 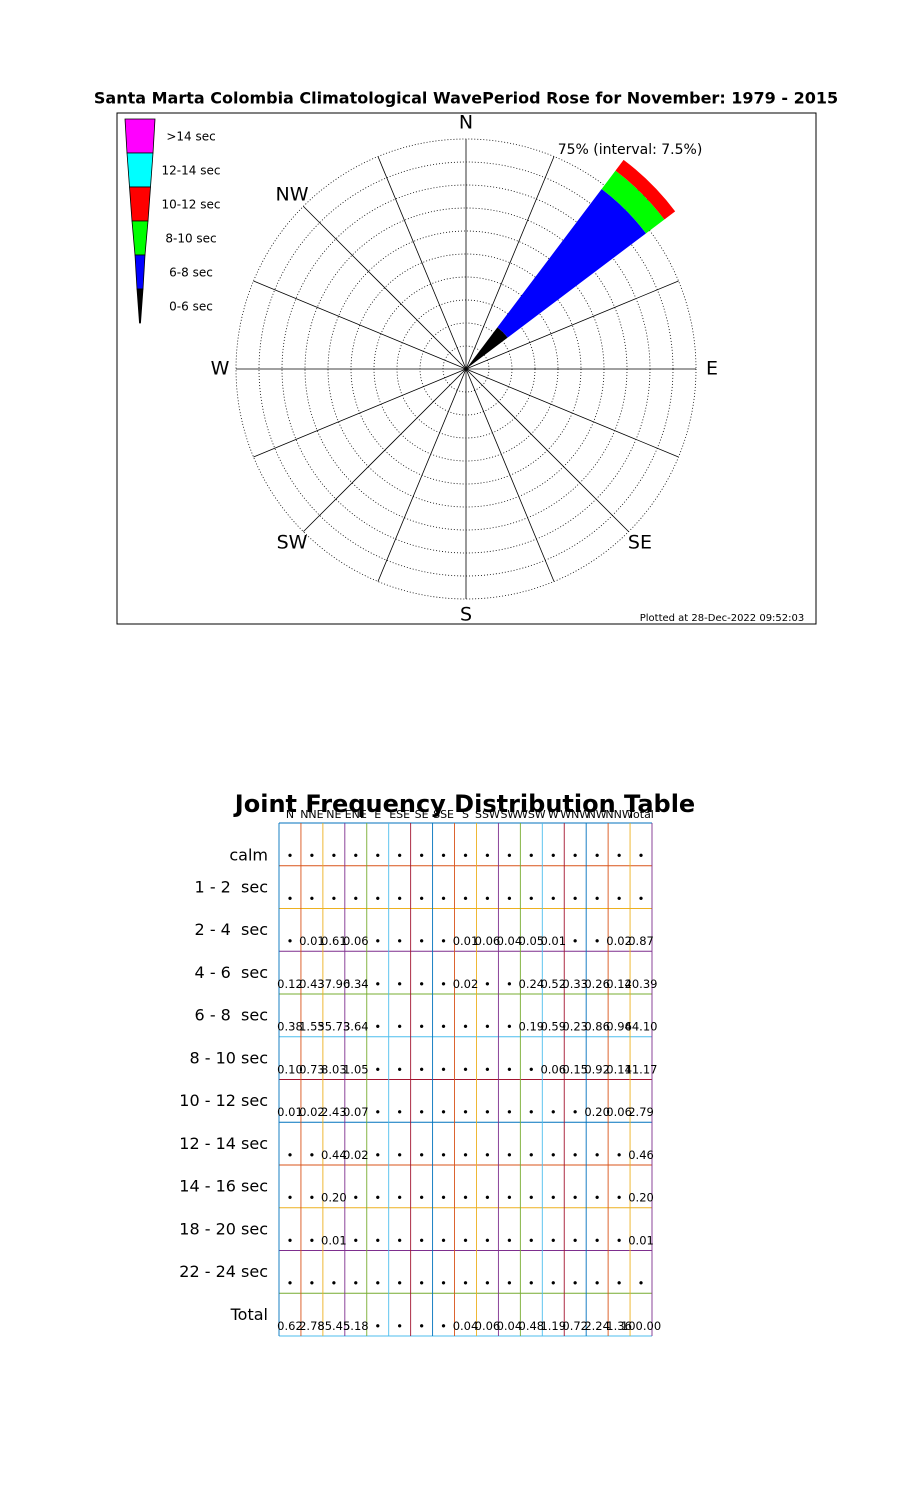 What do you see at coordinates (466, 123) in the screenshot?
I see `direction-label: N` at bounding box center [466, 123].